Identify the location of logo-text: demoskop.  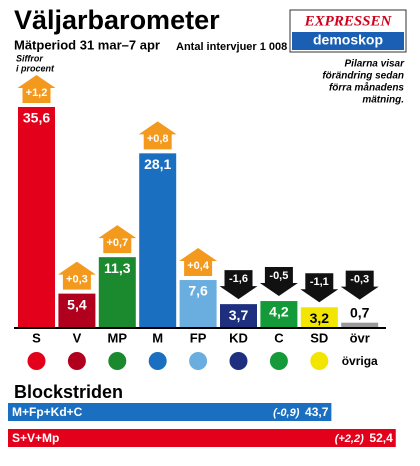
(348, 40).